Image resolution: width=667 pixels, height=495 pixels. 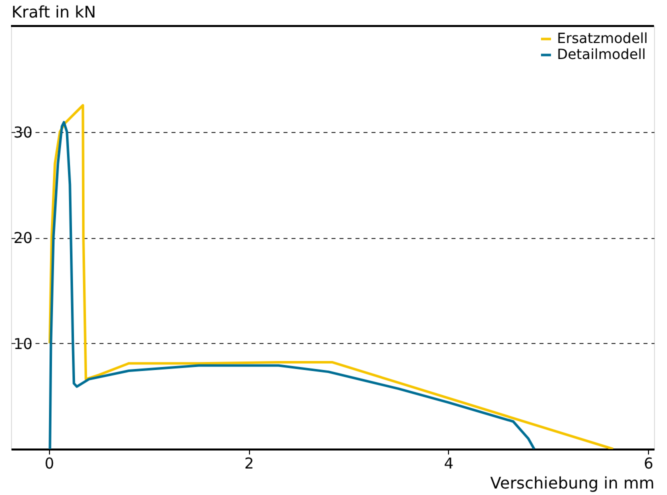 What do you see at coordinates (602, 39) in the screenshot?
I see `legend-label: Ersatzmodell` at bounding box center [602, 39].